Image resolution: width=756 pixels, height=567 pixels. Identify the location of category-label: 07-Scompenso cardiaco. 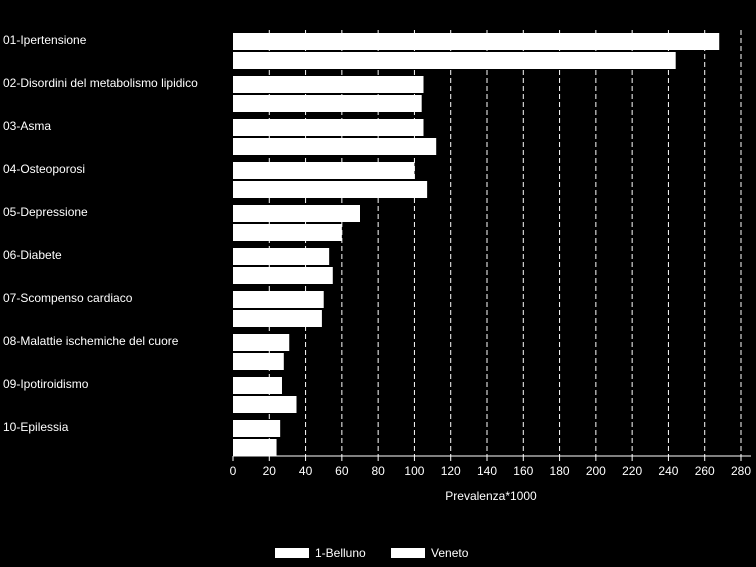
(68, 298).